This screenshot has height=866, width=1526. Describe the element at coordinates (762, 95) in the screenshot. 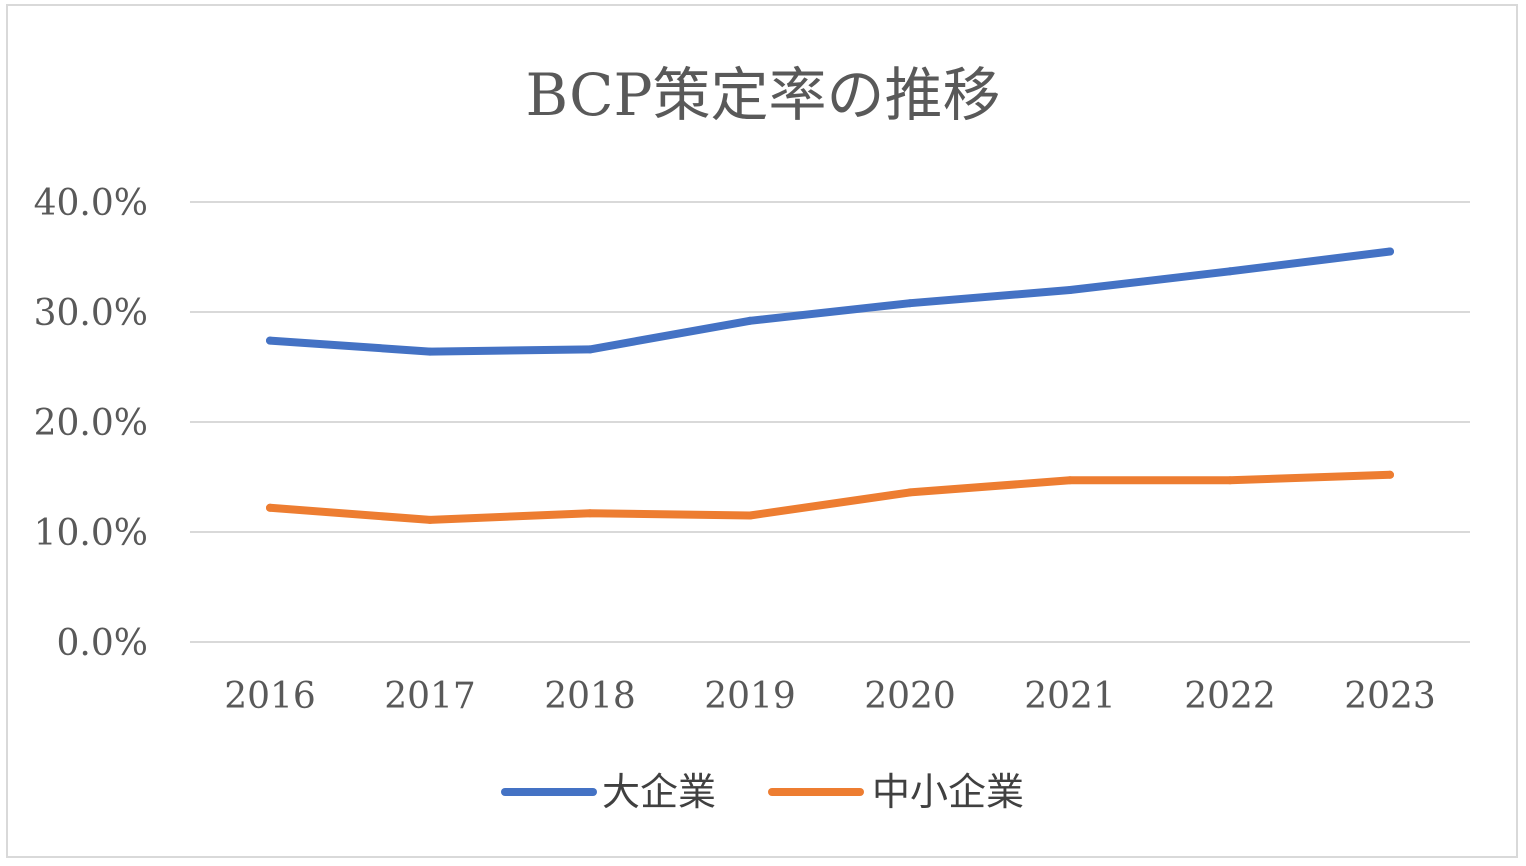

I see `chart-title: BCP策定率の推移` at that location.